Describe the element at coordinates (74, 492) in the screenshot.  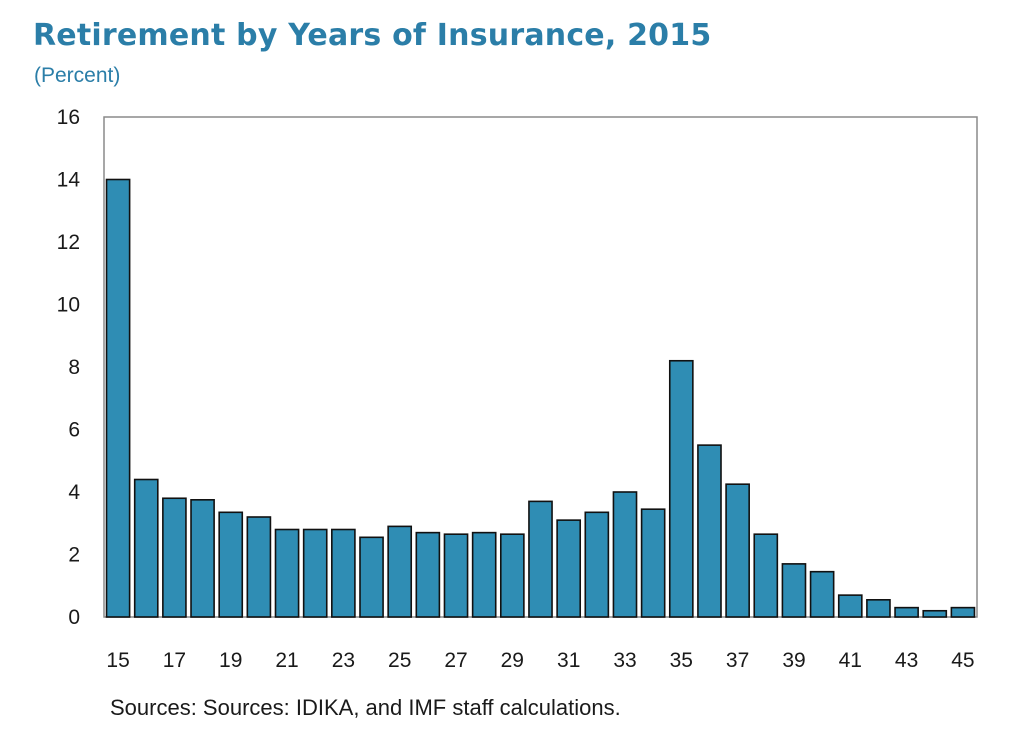
I see `y-tick-label: 4` at that location.